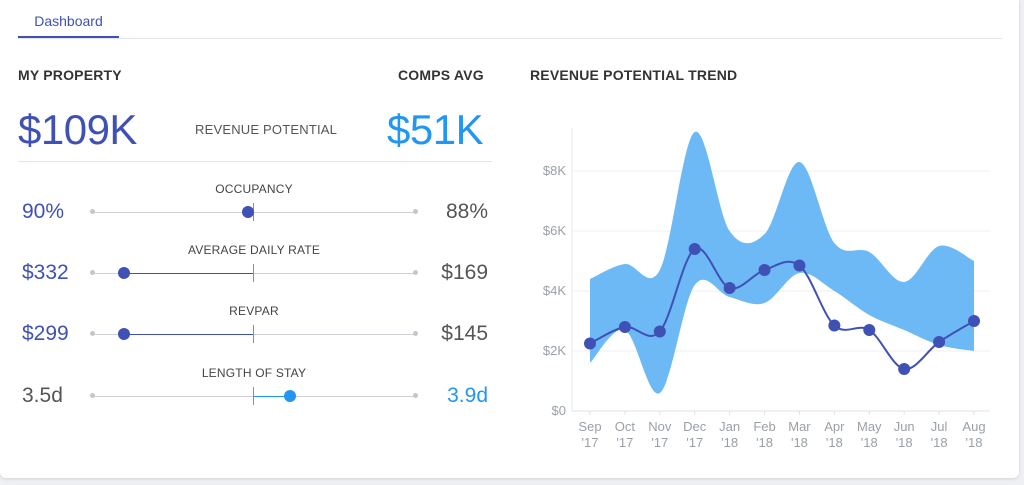 This screenshot has height=485, width=1024. Describe the element at coordinates (939, 426) in the screenshot. I see `x-tick-label: Jul` at that location.